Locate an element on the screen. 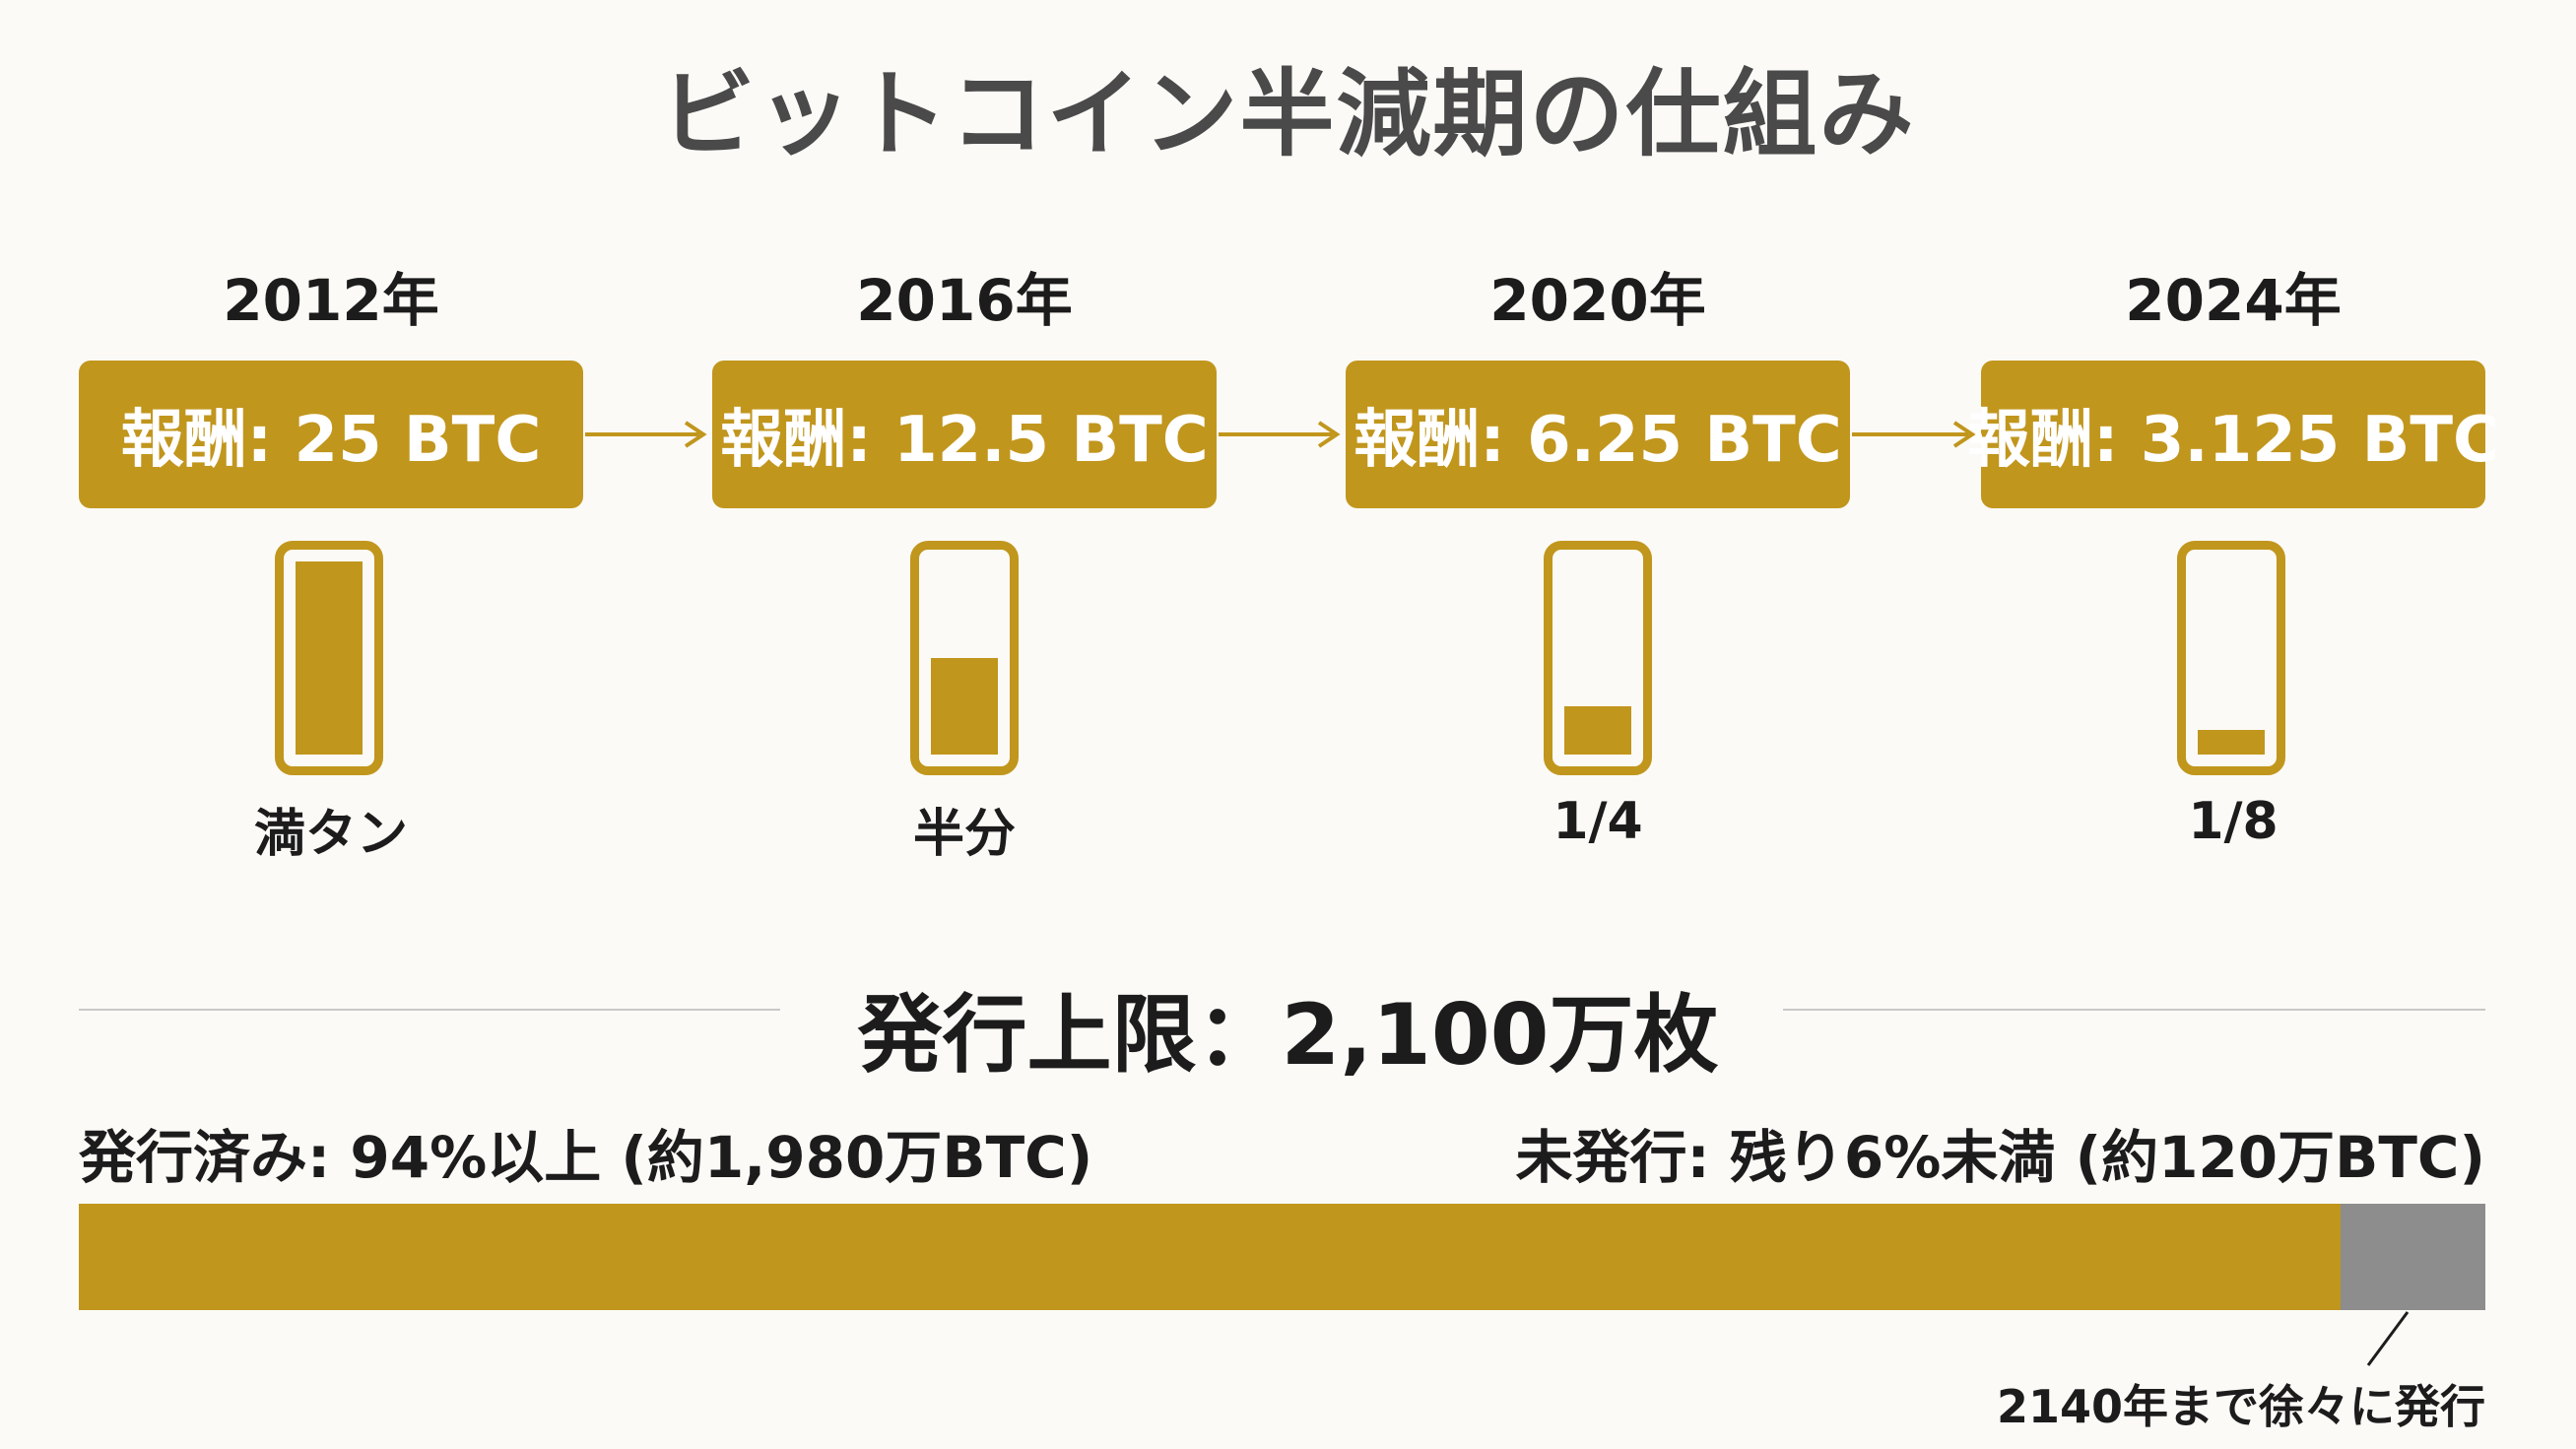  battery-icon-quarter is located at coordinates (1598, 658).